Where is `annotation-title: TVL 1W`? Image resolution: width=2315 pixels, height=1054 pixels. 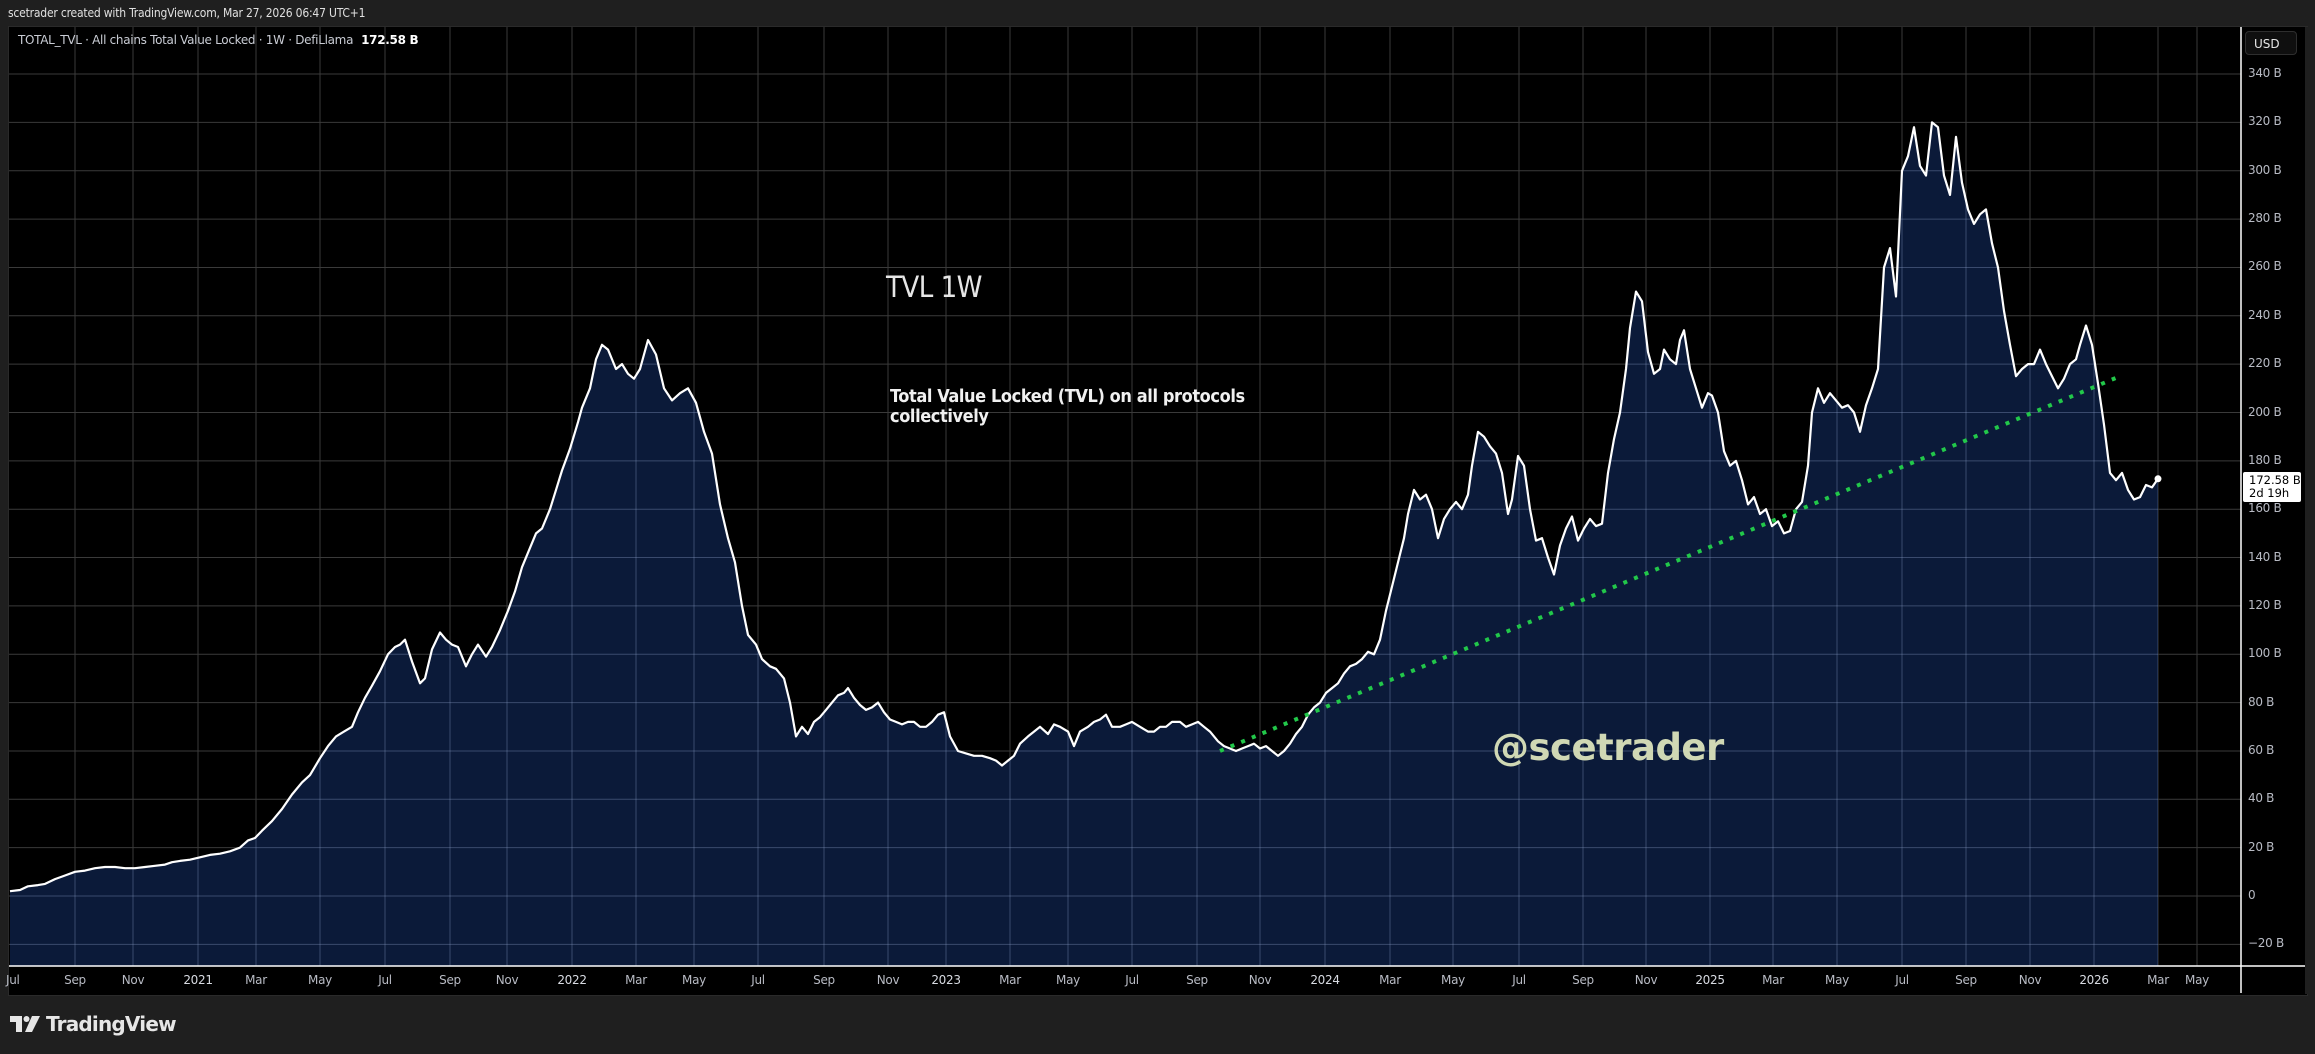
annotation-title: TVL 1W is located at coordinates (934, 287).